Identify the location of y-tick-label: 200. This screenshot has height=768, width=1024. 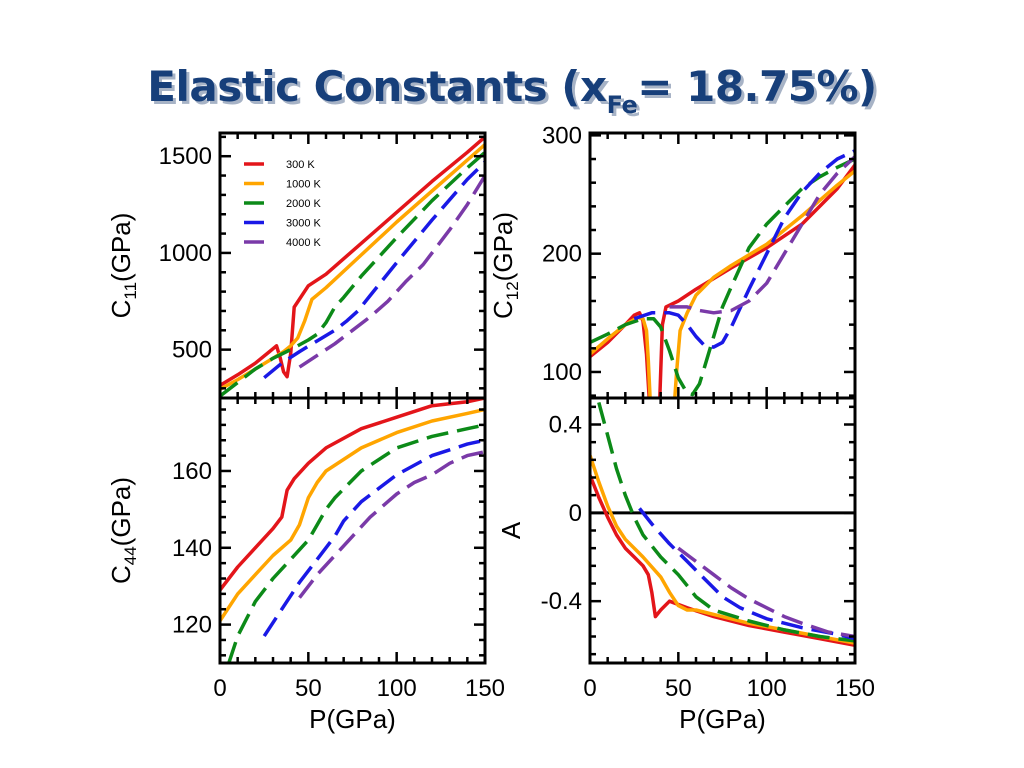
(562, 254).